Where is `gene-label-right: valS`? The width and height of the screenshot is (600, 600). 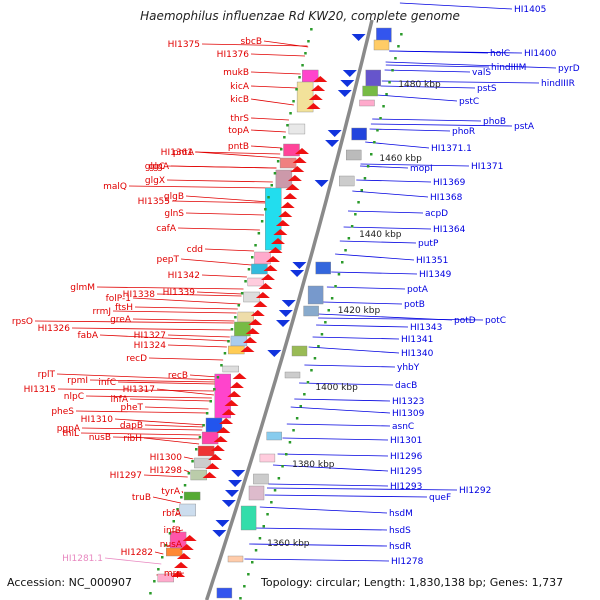
gene-label-right: valS is located at coordinates (481, 73).